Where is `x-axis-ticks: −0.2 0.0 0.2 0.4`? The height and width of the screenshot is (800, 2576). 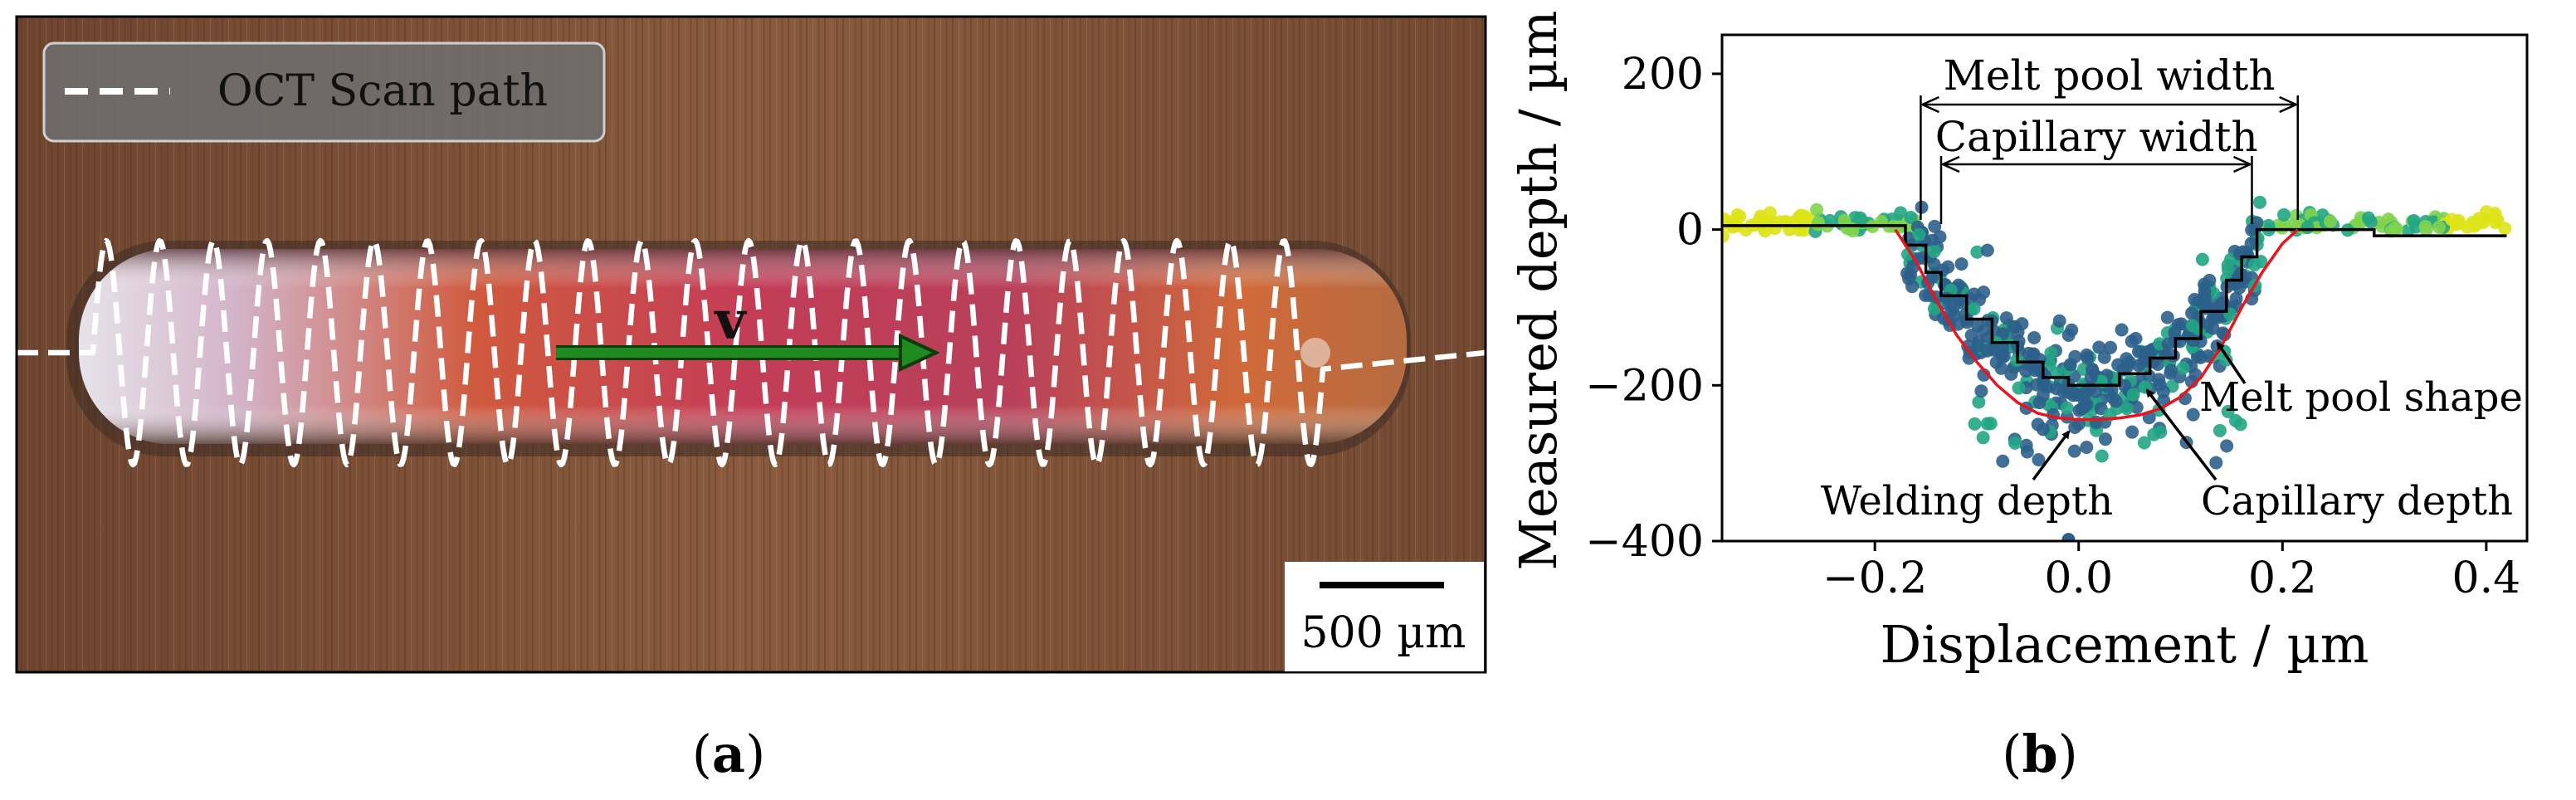
x-axis-ticks: −0.2 0.0 0.2 0.4 is located at coordinates (2171, 572).